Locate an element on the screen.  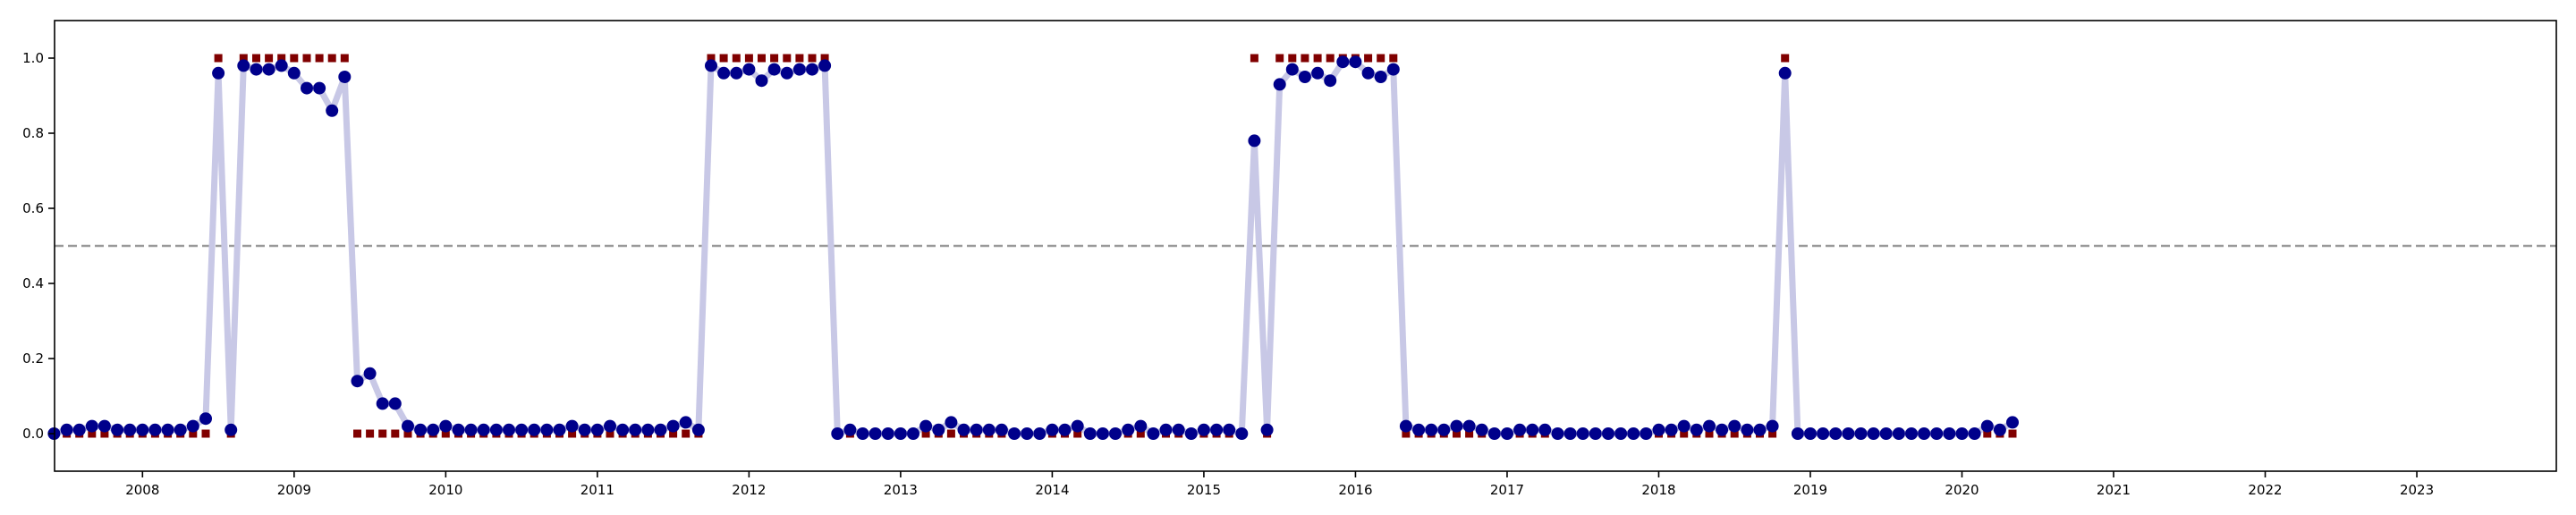
y-tick-label: 0.4 is located at coordinates (33, 283).